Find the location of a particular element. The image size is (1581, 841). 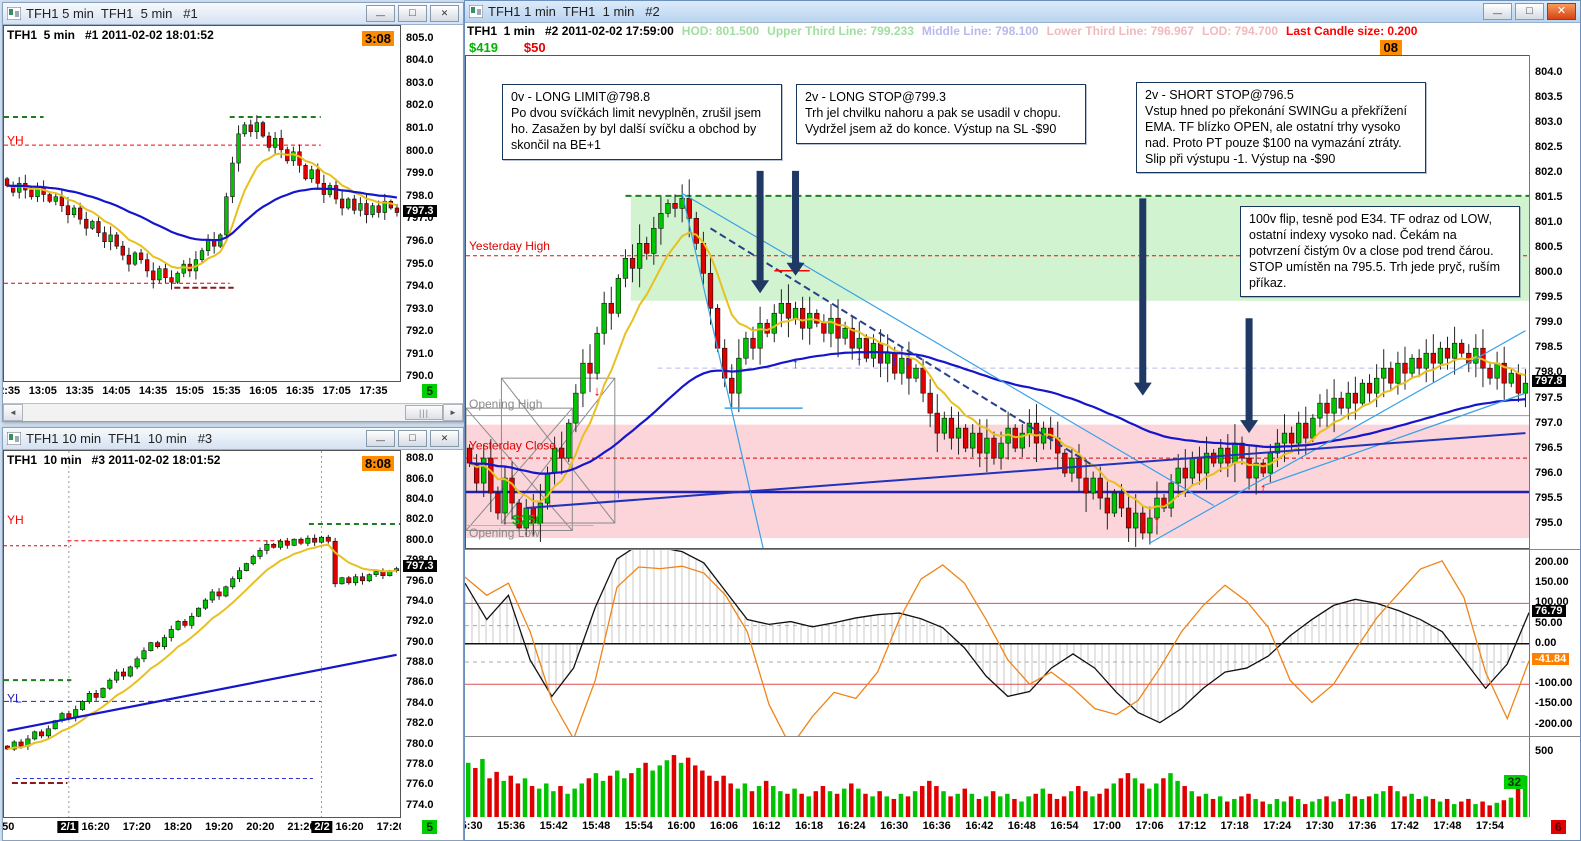

time-label: 16:05 is located at coordinates (263, 391).